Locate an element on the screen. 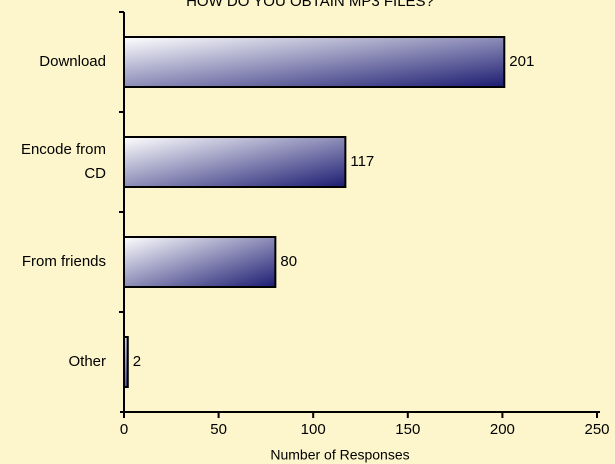 Image resolution: width=615 pixels, height=464 pixels. x-tick-label: 100 is located at coordinates (313, 429).